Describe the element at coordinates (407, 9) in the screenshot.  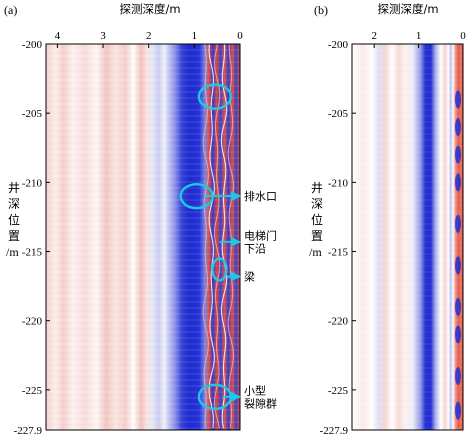
I see `panel-b-x-axis-title: 探测深度/m` at that location.